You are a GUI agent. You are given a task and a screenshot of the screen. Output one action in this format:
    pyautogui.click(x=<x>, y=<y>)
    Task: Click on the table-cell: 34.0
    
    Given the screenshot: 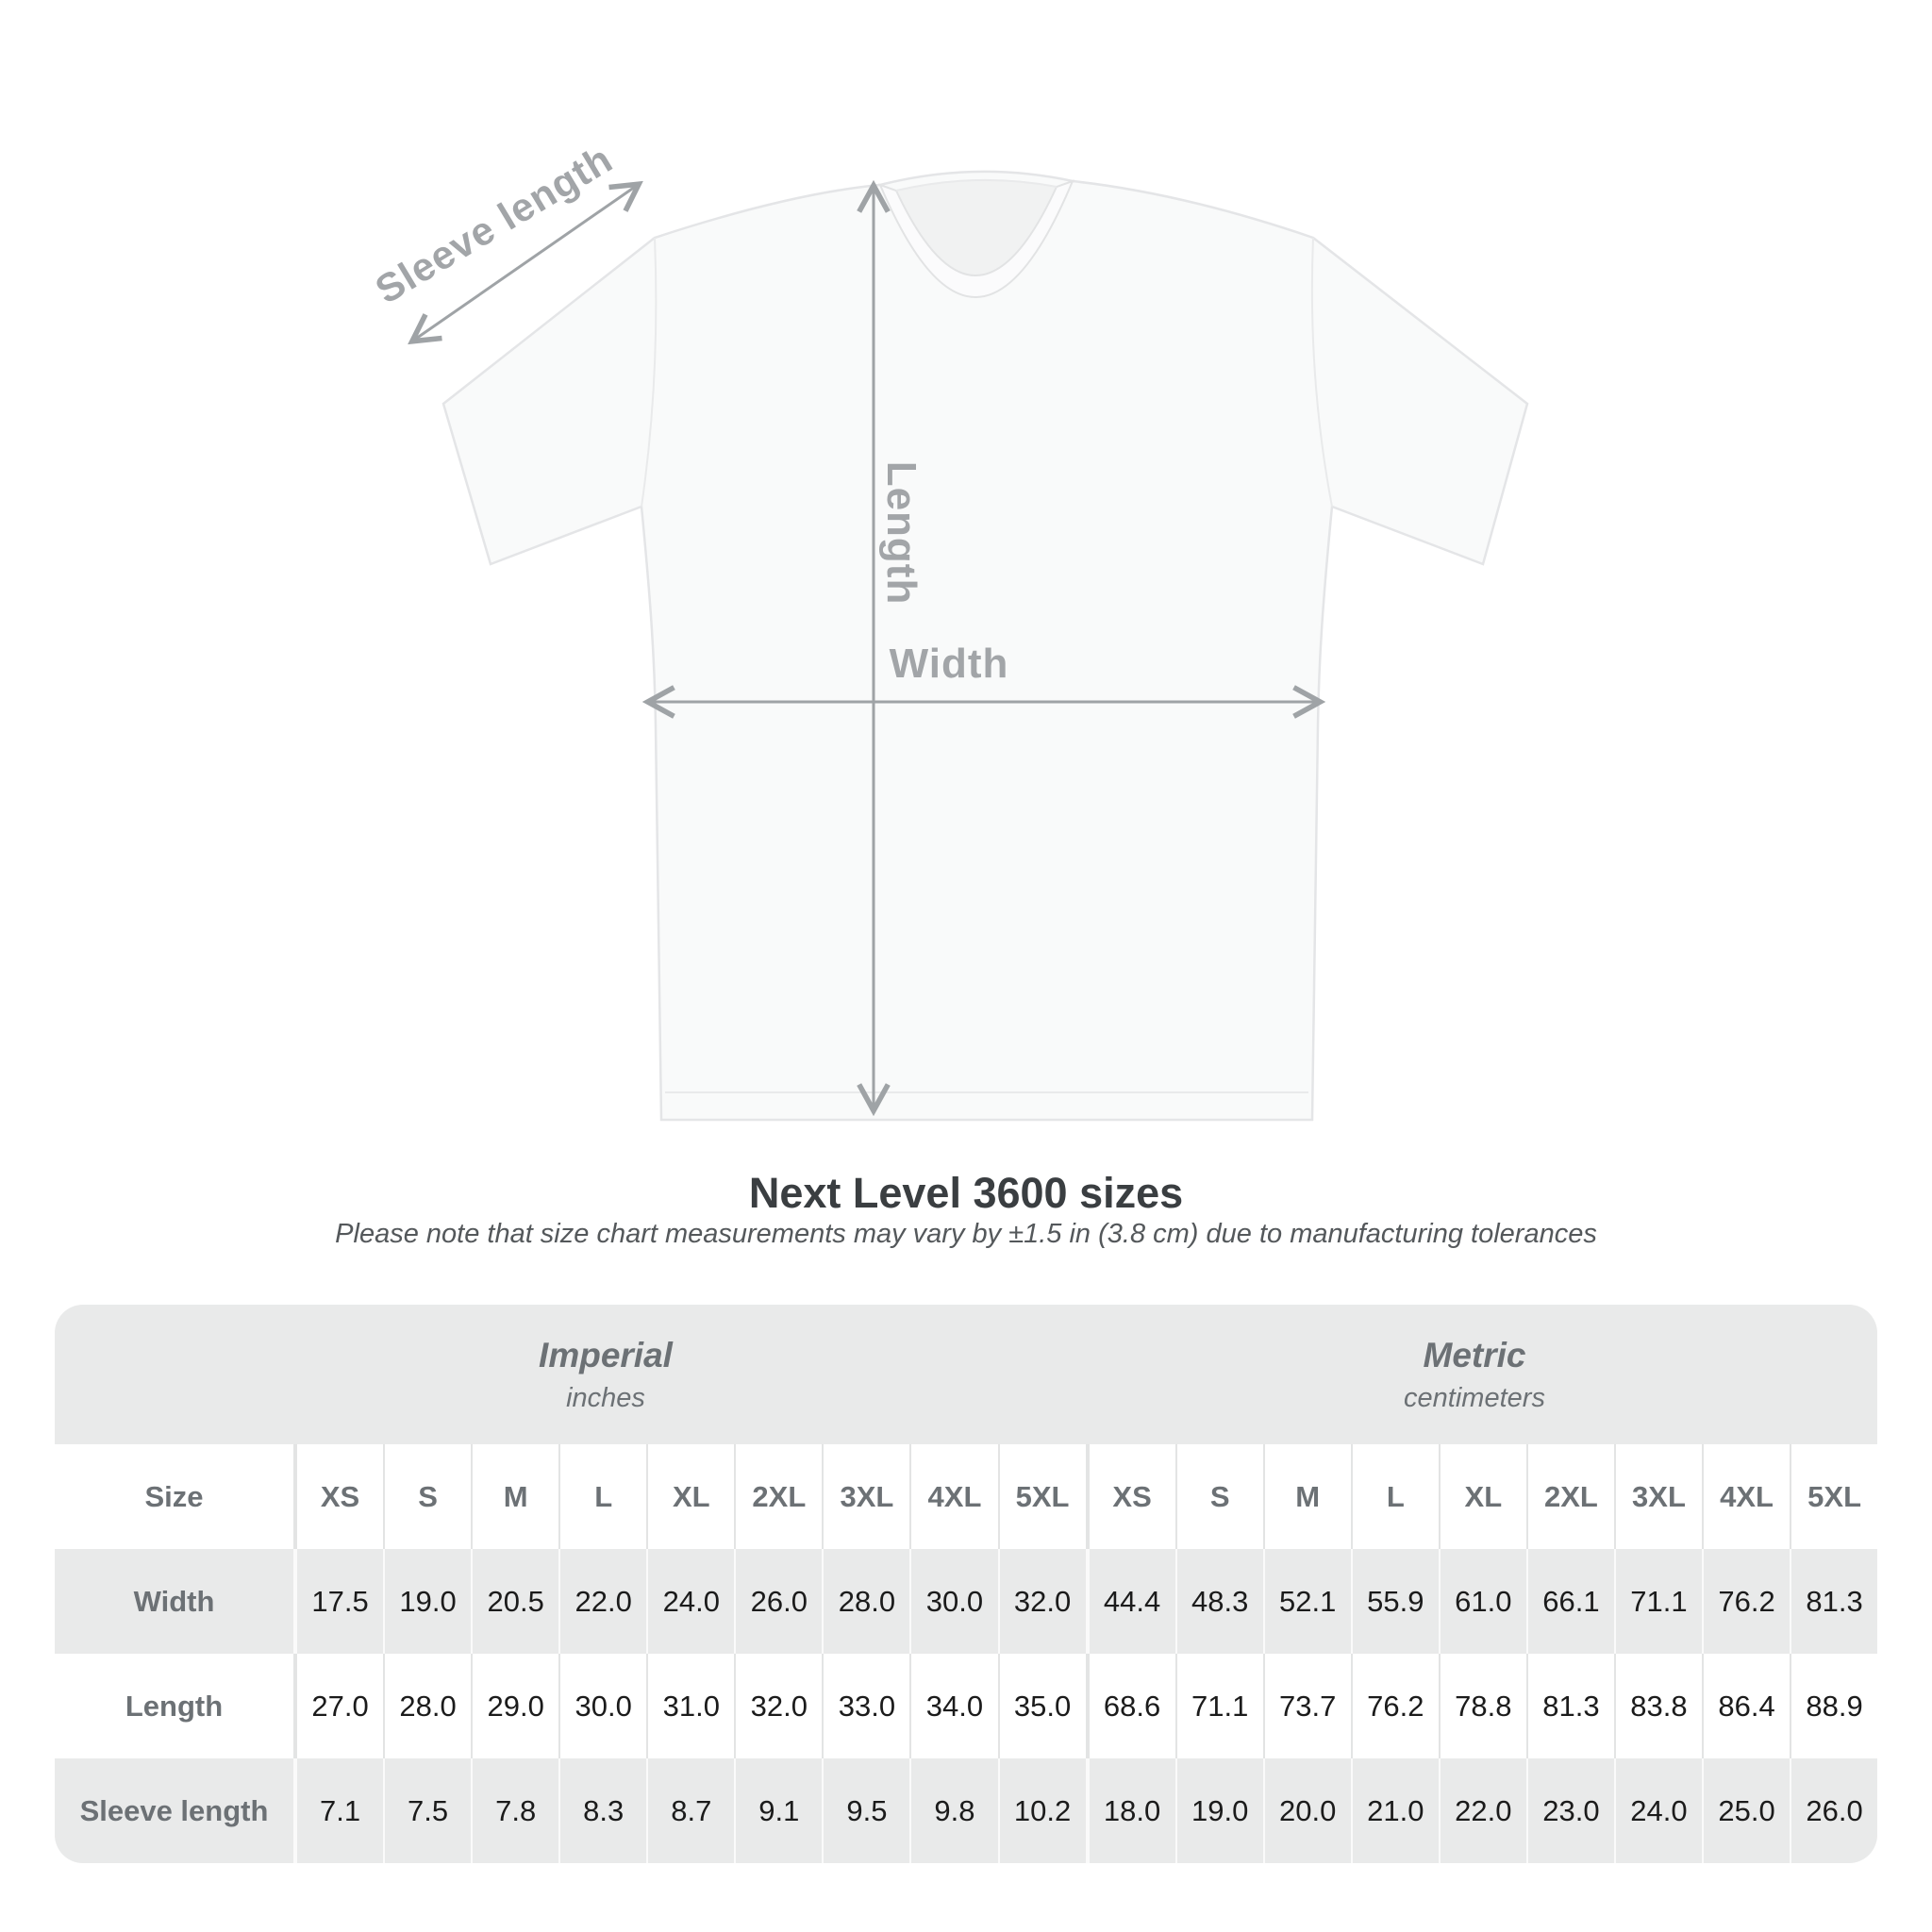 What is the action you would take?
    pyautogui.click(x=953, y=1706)
    